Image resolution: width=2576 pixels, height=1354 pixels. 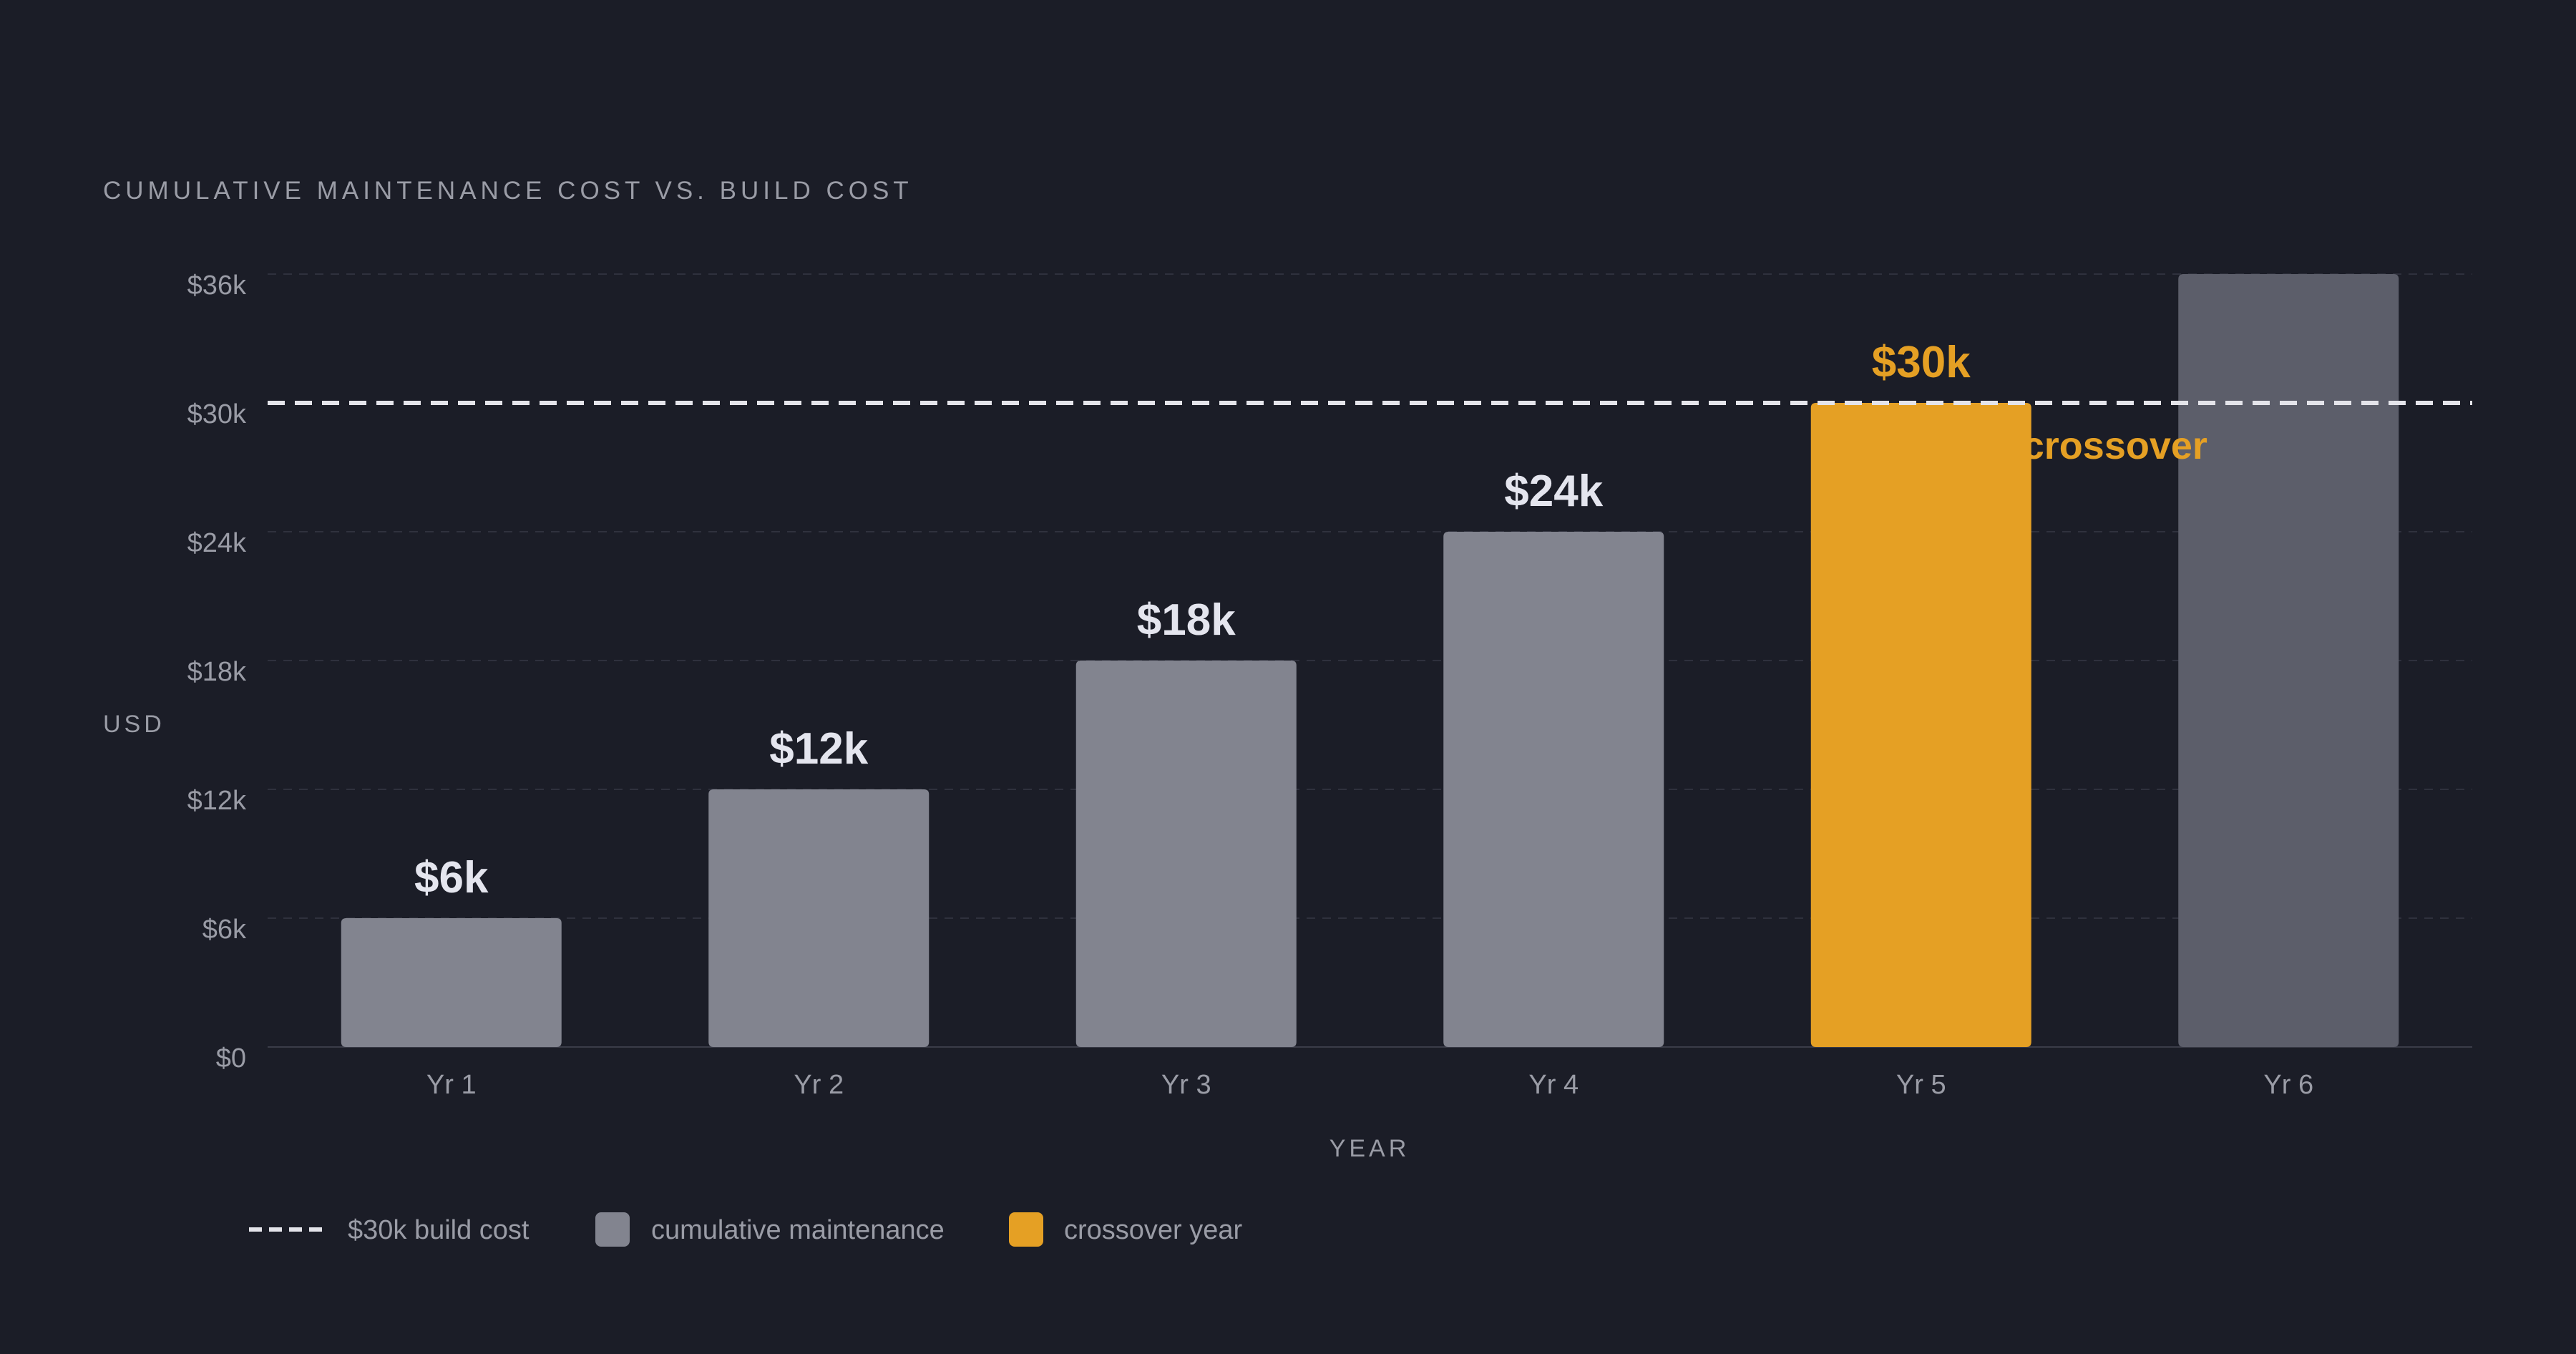 I want to click on x-tick-label: Yr 4, so click(x=1553, y=1085).